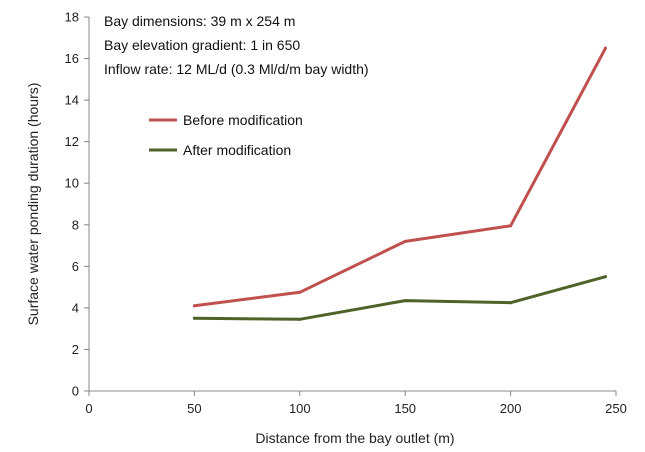 The height and width of the screenshot is (452, 645). Describe the element at coordinates (226, 135) in the screenshot. I see `legend: Before modification After modification` at that location.